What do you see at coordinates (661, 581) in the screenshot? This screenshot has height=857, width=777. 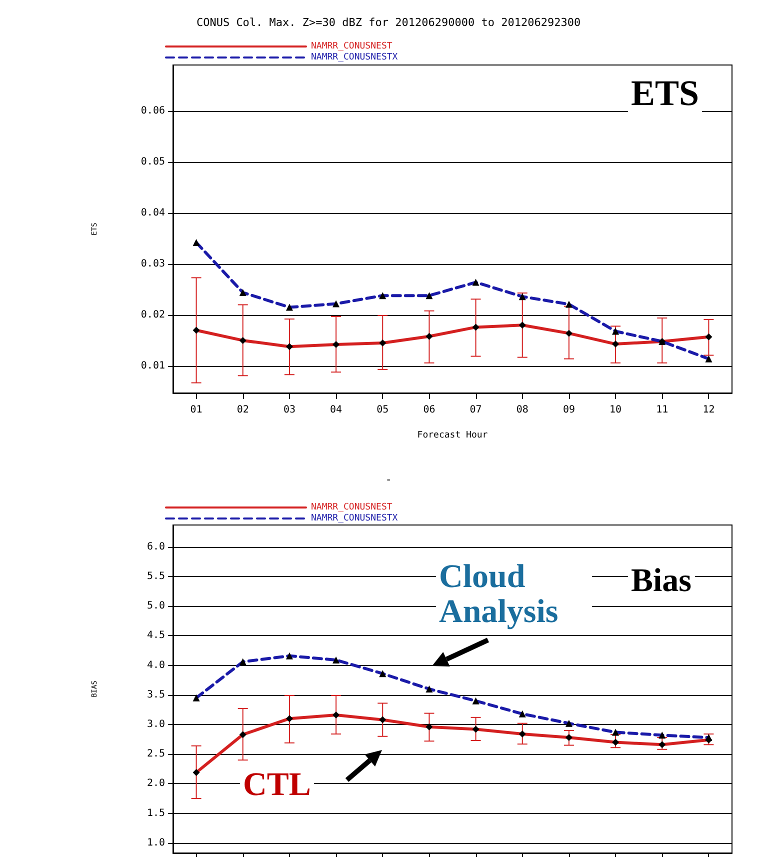 I see `annotation: Bias` at bounding box center [661, 581].